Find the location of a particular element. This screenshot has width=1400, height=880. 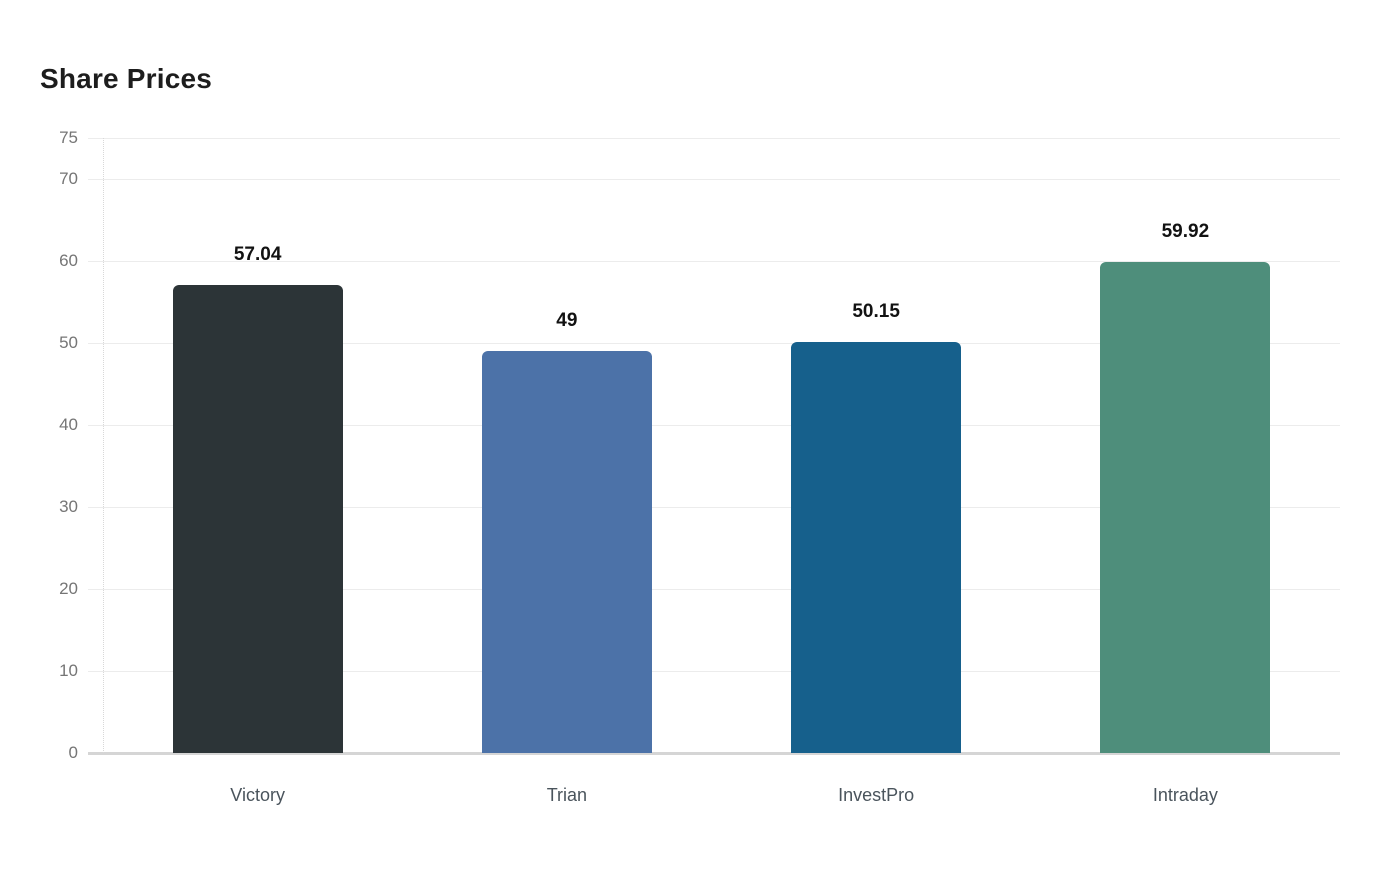

y-axis-tick-label: 70 is located at coordinates (68, 178).